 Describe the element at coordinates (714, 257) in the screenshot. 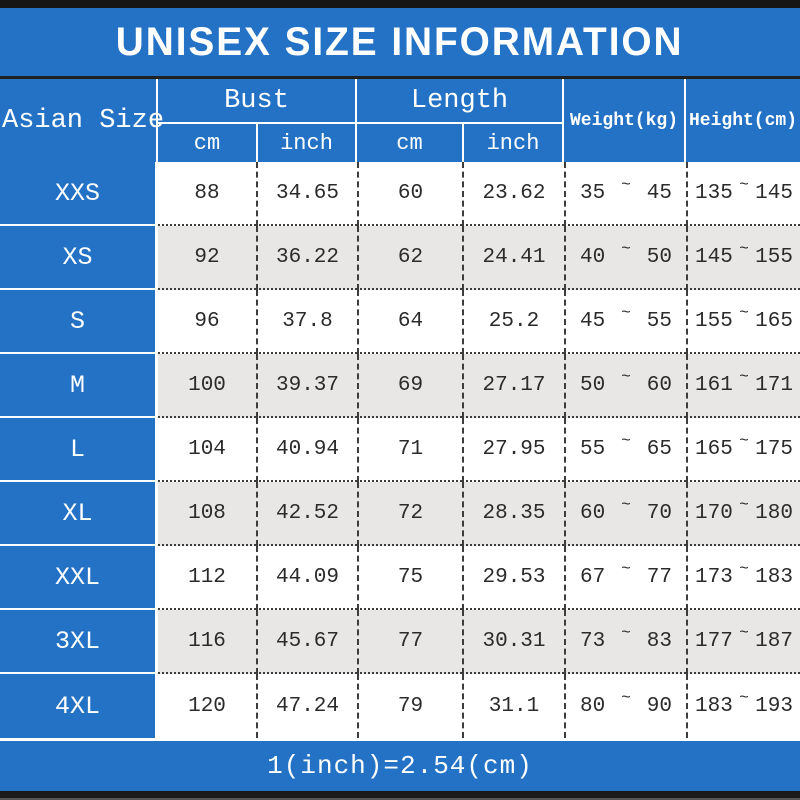

I see `range-min: 145` at that location.